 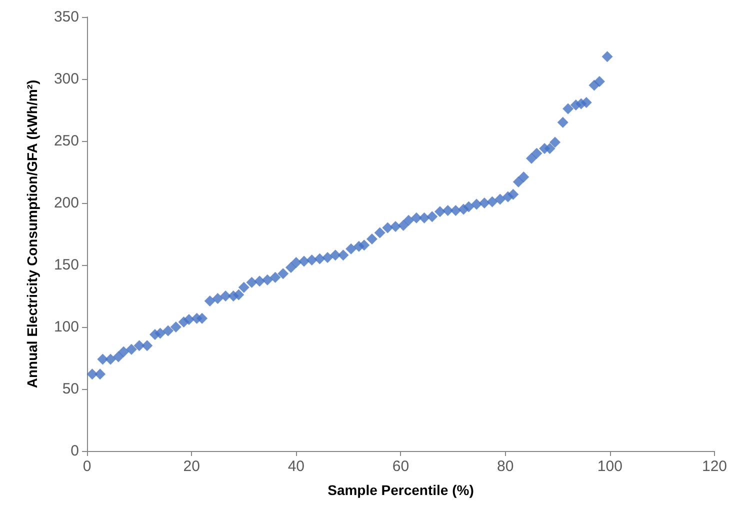 What do you see at coordinates (66, 327) in the screenshot?
I see `y-tick-label: 100` at bounding box center [66, 327].